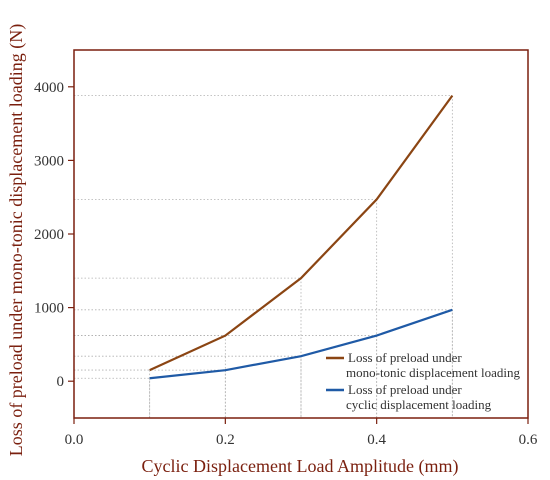 This screenshot has width=550, height=480. What do you see at coordinates (49, 88) in the screenshot?
I see `y-tick-label: 4000` at bounding box center [49, 88].